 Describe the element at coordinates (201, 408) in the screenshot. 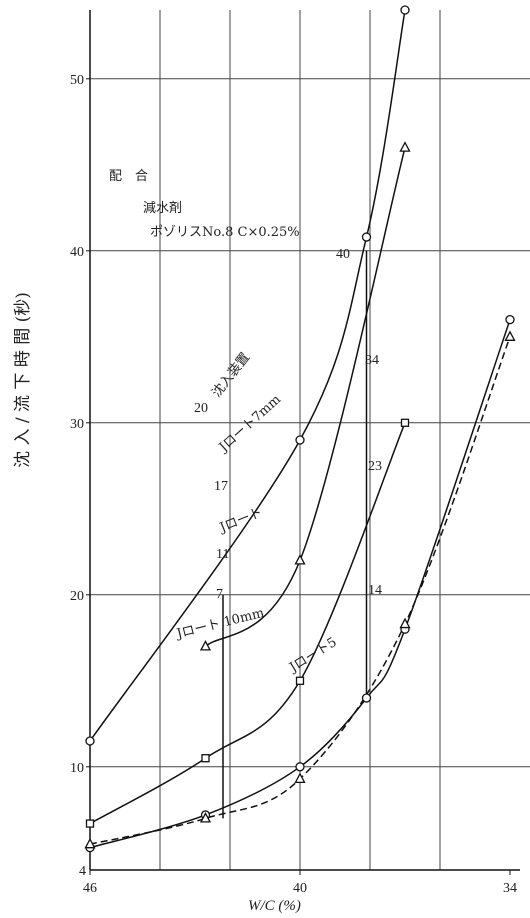

I see `link-0-label-0: 20` at that location.